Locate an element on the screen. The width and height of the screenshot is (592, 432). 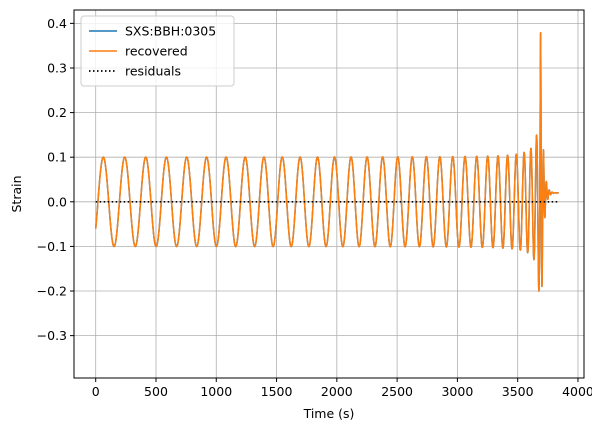
y-tick-label: −0.1 is located at coordinates (52, 246).